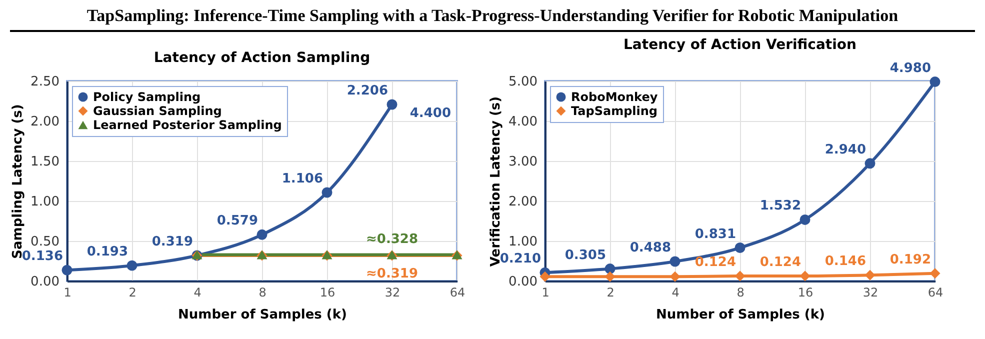 The image size is (985, 339). I want to click on y-tick-label: 0.50, so click(45, 242).